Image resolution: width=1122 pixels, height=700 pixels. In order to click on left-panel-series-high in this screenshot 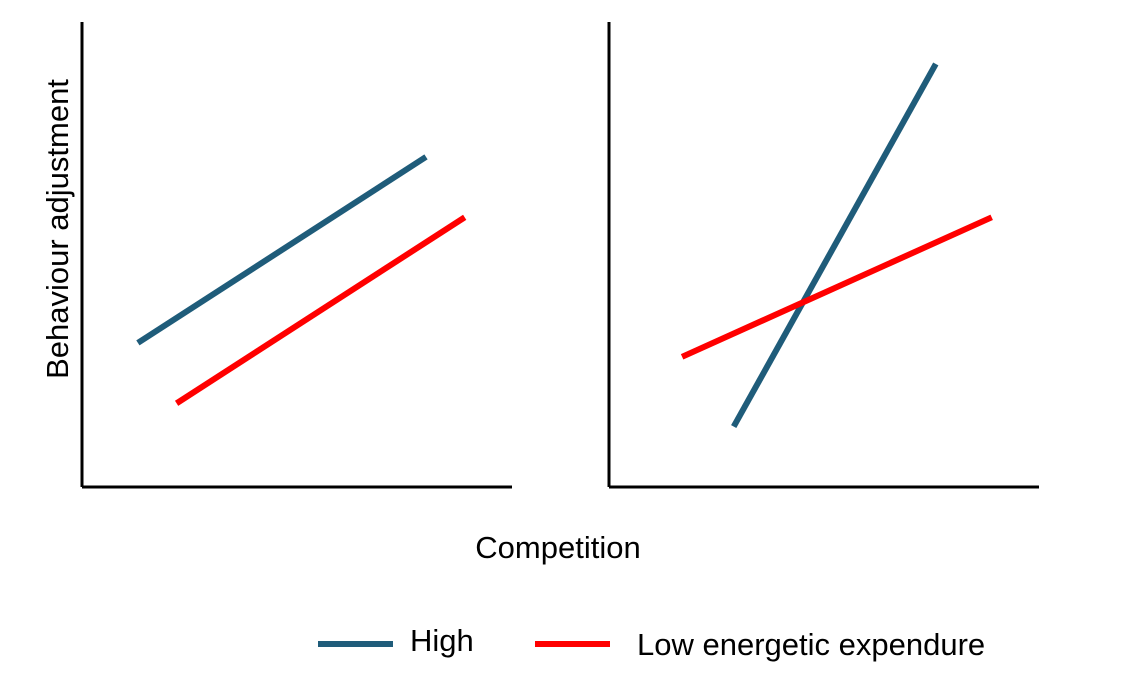, I will do `click(282, 250)`.